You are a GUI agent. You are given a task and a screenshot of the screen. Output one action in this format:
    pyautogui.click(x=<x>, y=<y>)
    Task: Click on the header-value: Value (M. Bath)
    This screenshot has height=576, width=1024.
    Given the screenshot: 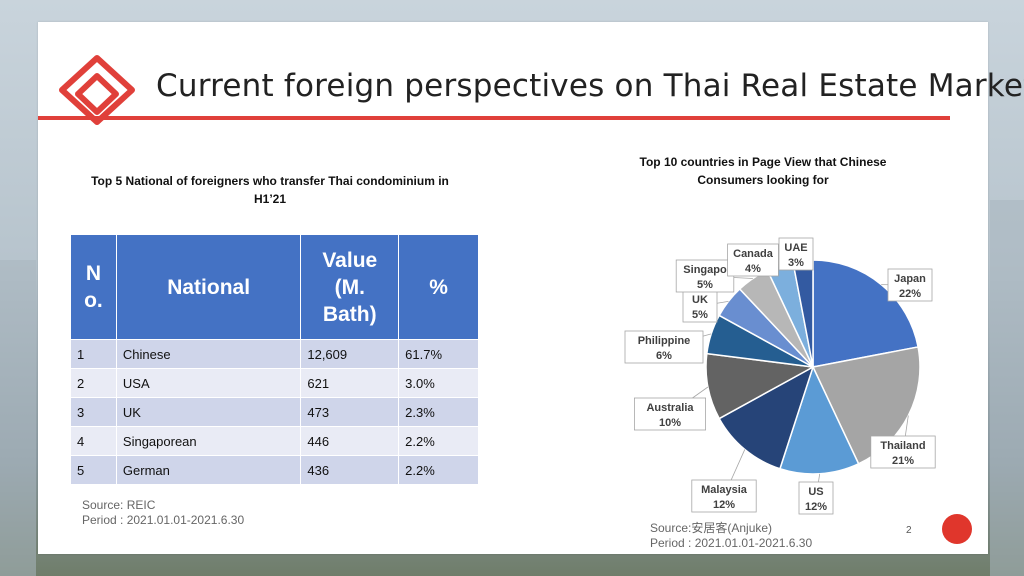 What is the action you would take?
    pyautogui.click(x=350, y=287)
    